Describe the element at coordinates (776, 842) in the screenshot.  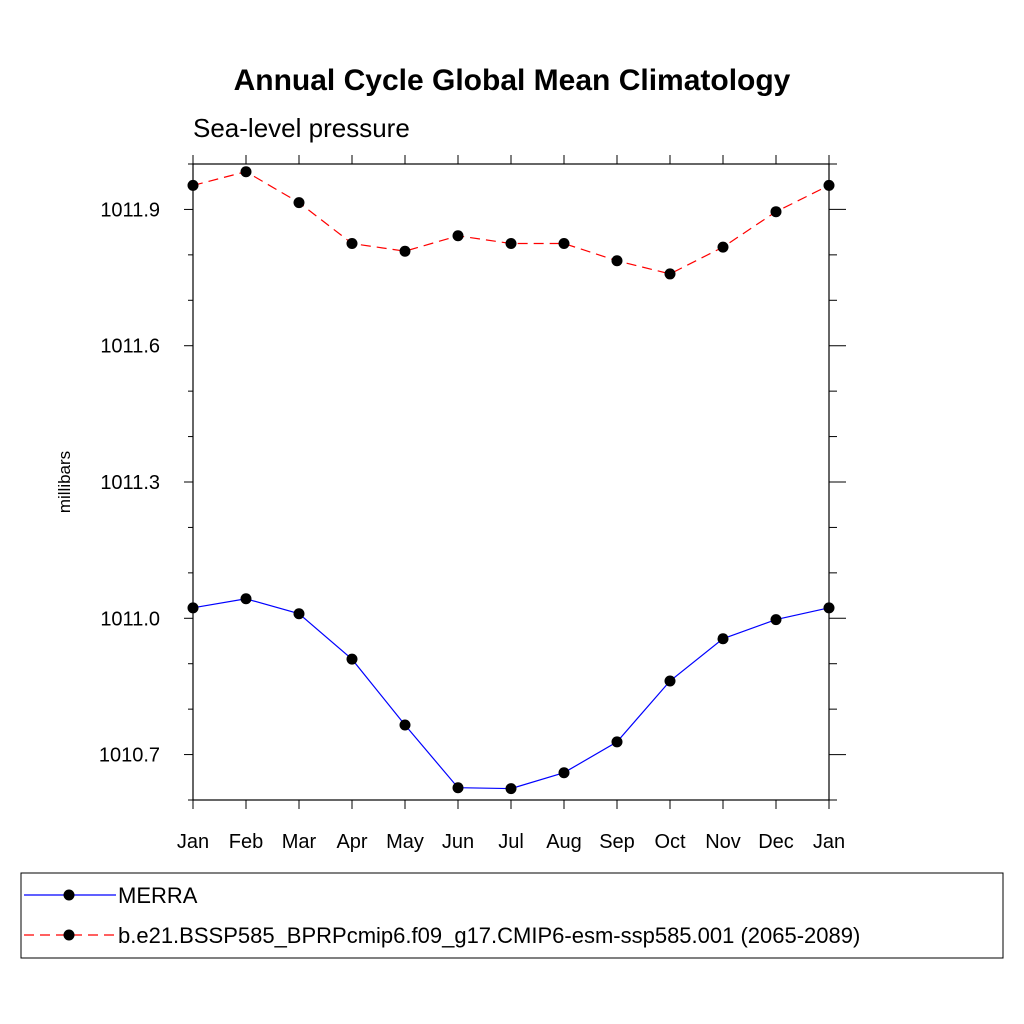
I see `x-tick-label: Dec` at that location.